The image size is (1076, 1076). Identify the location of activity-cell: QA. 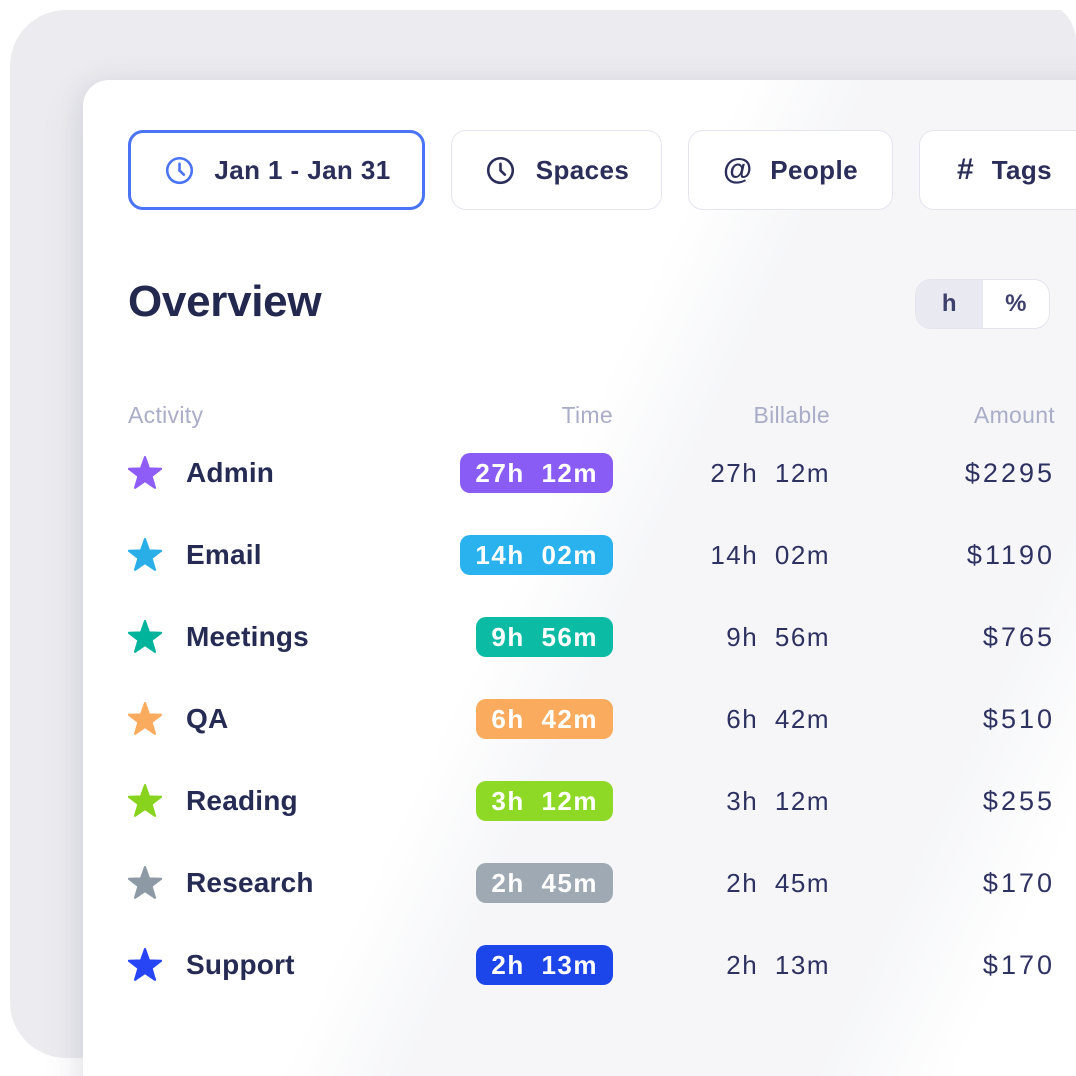
(255, 719).